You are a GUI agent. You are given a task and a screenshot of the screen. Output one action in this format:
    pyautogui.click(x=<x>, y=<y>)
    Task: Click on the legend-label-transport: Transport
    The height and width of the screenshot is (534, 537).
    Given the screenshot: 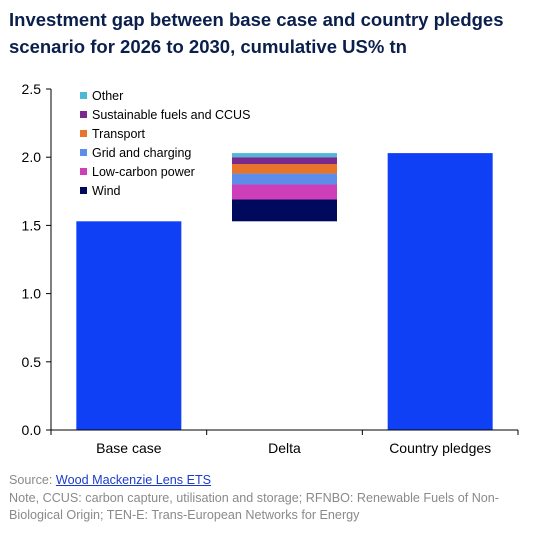 What is the action you would take?
    pyautogui.click(x=119, y=134)
    